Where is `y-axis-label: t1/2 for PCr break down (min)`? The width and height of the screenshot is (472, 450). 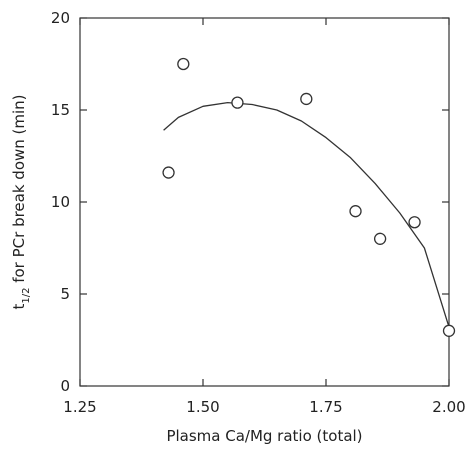
y-axis-label: t1/2 for PCr break down (min) is located at coordinates (21, 201).